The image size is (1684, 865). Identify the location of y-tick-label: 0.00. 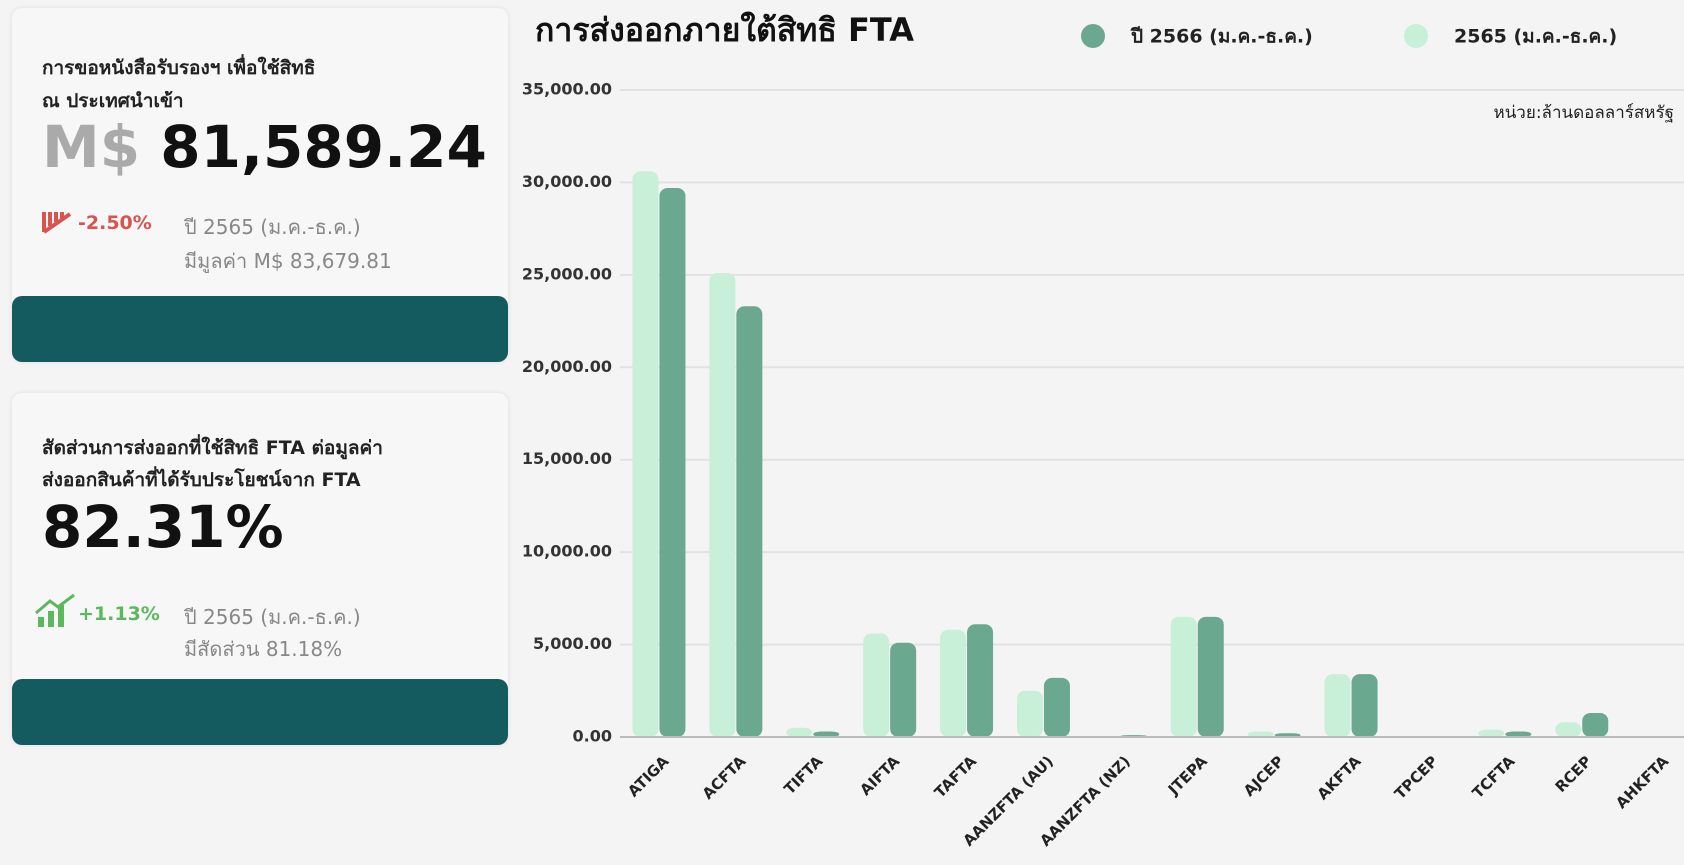
(592, 736).